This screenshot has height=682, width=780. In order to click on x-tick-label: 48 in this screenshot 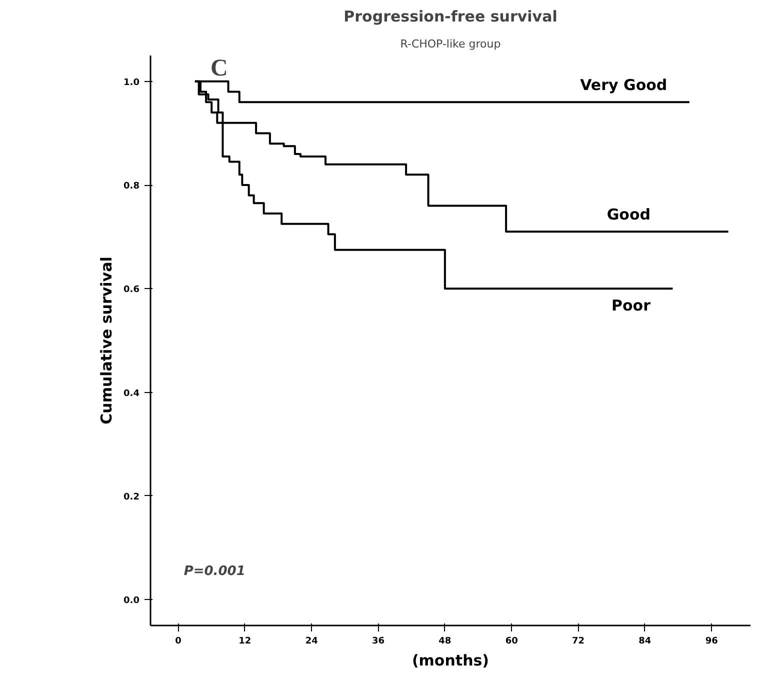, I will do `click(445, 641)`.